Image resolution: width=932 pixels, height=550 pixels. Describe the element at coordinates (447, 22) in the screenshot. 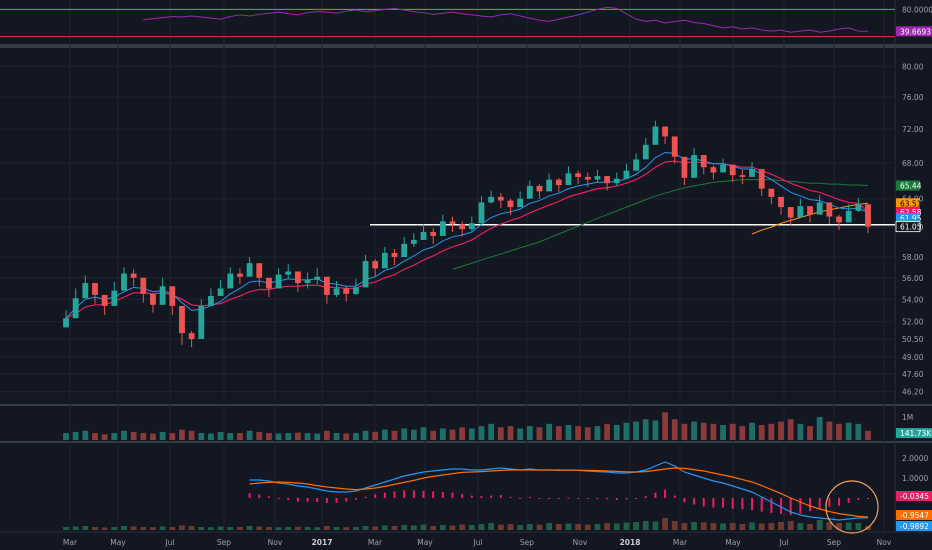

I see `rsi-pane` at that location.